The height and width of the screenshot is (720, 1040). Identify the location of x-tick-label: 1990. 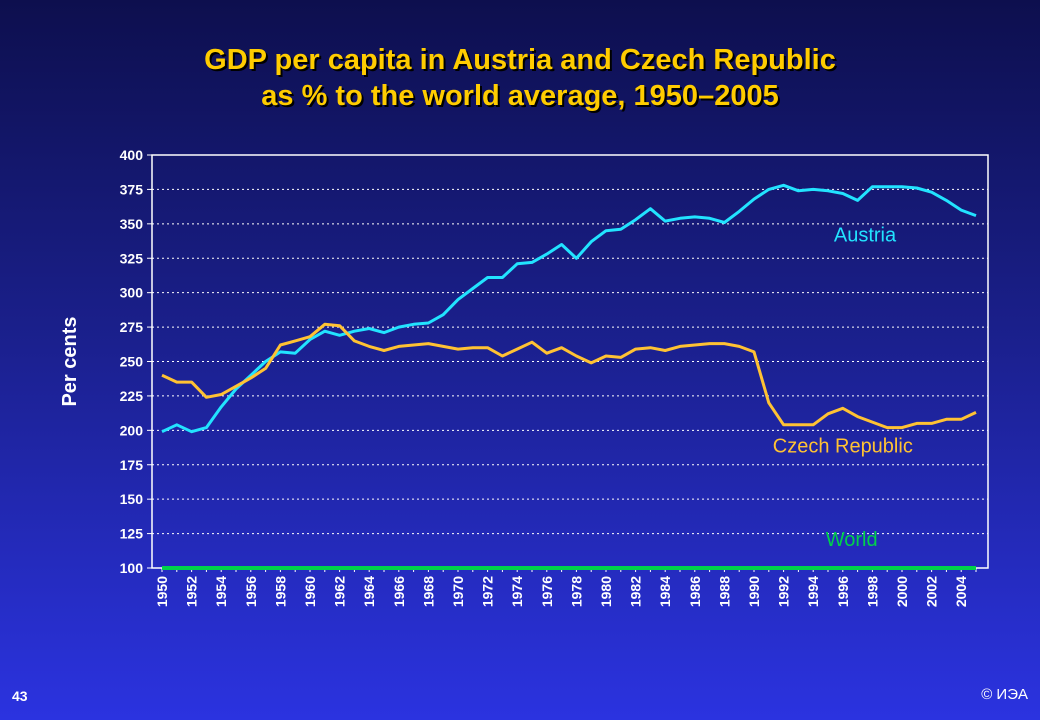
(754, 591).